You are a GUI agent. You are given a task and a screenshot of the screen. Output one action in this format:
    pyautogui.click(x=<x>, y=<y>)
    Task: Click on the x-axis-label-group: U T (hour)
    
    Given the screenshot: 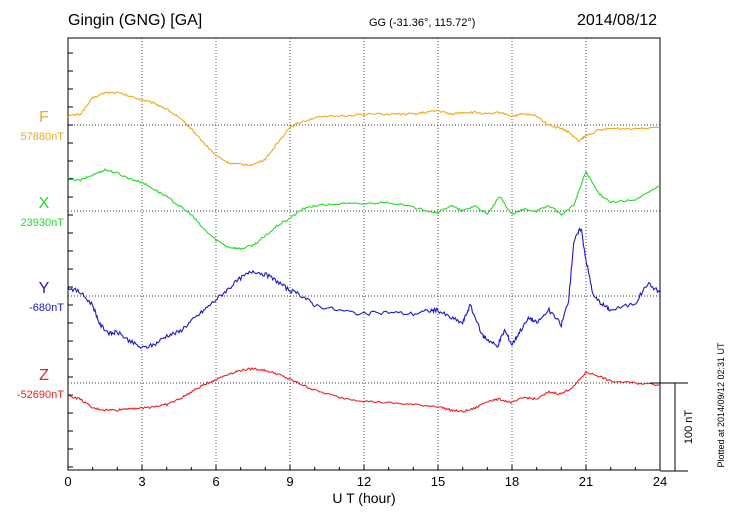 What is the action you would take?
    pyautogui.click(x=363, y=498)
    